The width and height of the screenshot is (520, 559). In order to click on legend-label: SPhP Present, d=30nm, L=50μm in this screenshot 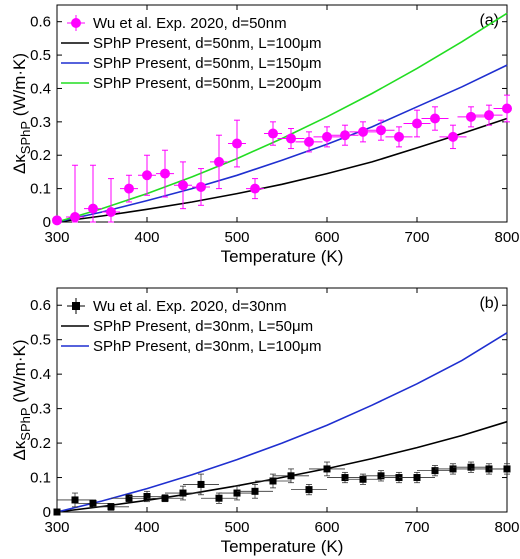, I will do `click(203, 326)`.